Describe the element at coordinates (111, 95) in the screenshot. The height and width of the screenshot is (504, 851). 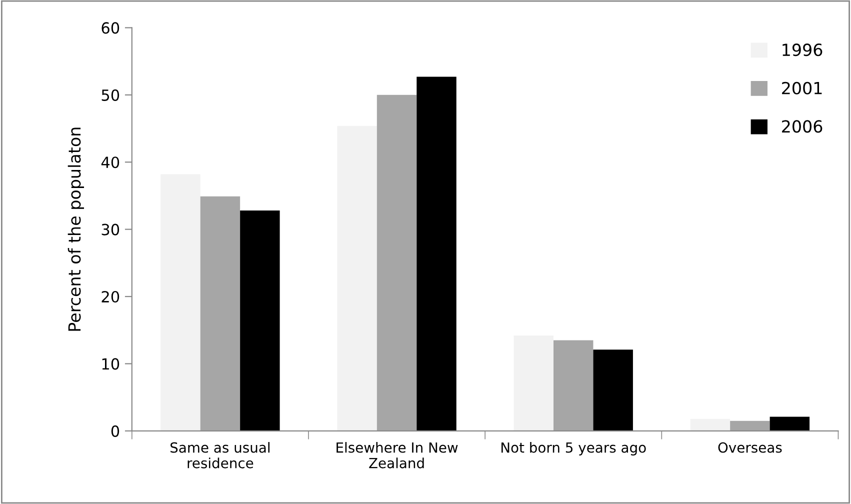
I see `y-tick-label: 50` at that location.